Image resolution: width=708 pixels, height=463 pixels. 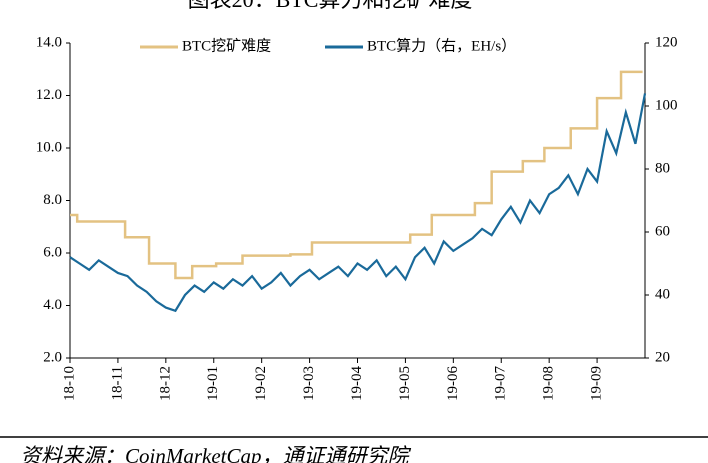 What do you see at coordinates (52, 252) in the screenshot?
I see `y-tick-label: 6.0` at bounding box center [52, 252].